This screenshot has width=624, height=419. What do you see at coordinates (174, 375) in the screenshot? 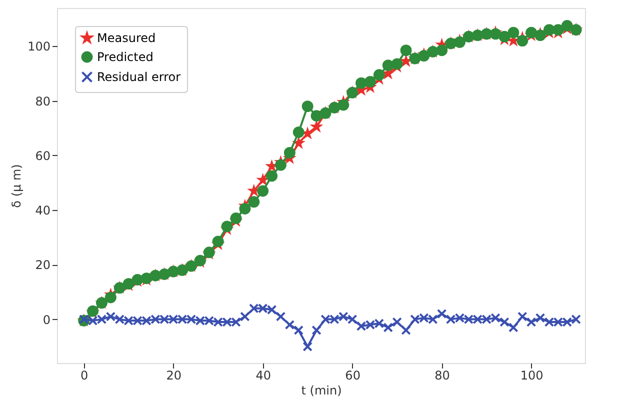
I see `x-tick-label: 20` at bounding box center [174, 375].